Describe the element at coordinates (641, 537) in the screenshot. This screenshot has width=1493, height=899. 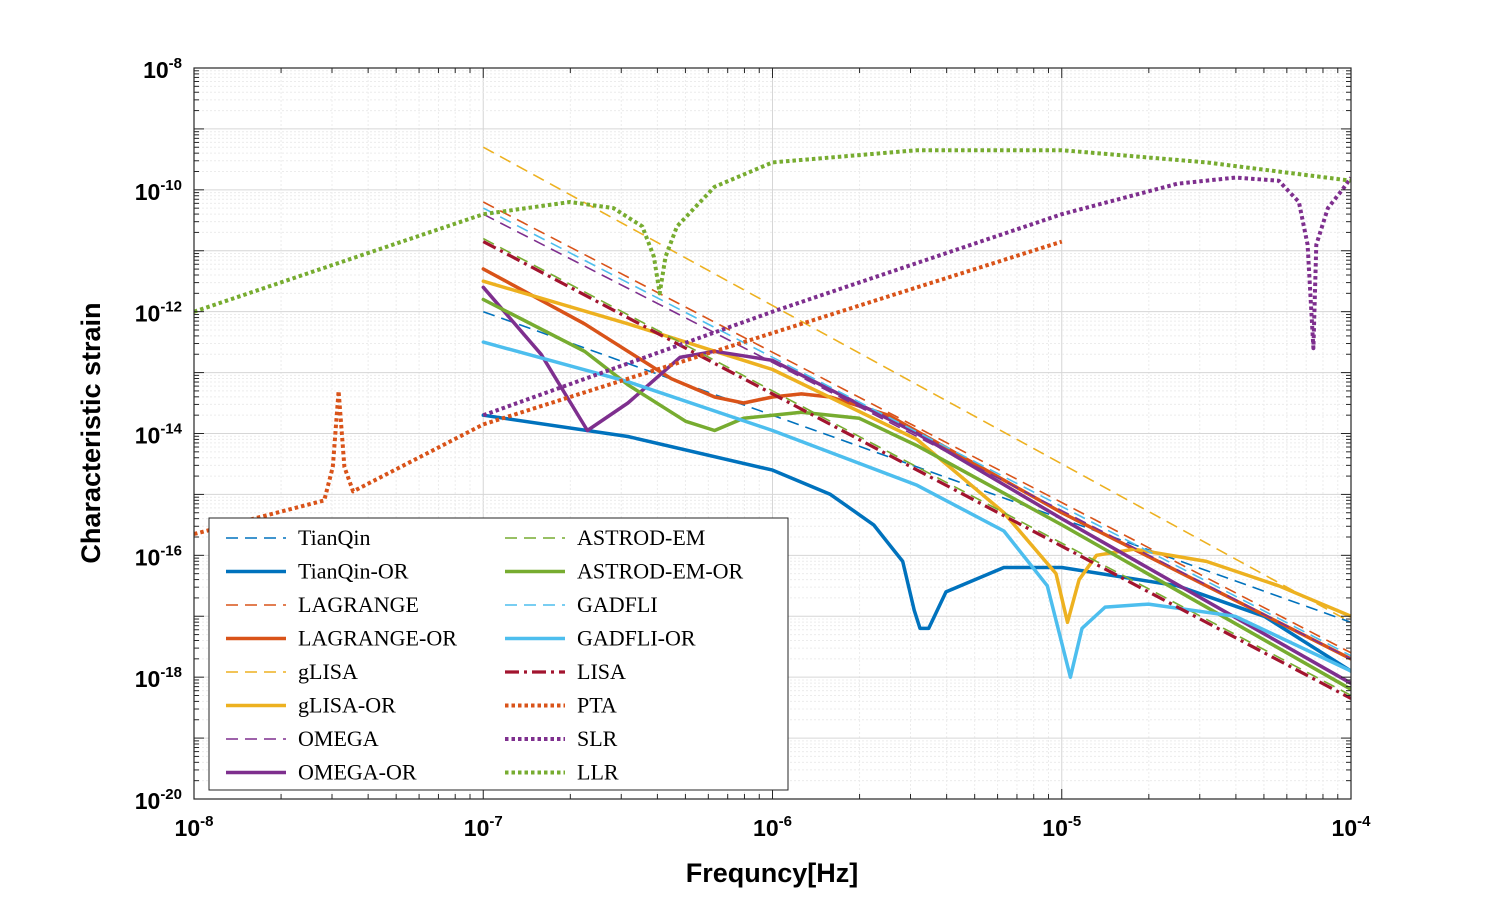
I see `legend-label: ASTROD-EM` at that location.